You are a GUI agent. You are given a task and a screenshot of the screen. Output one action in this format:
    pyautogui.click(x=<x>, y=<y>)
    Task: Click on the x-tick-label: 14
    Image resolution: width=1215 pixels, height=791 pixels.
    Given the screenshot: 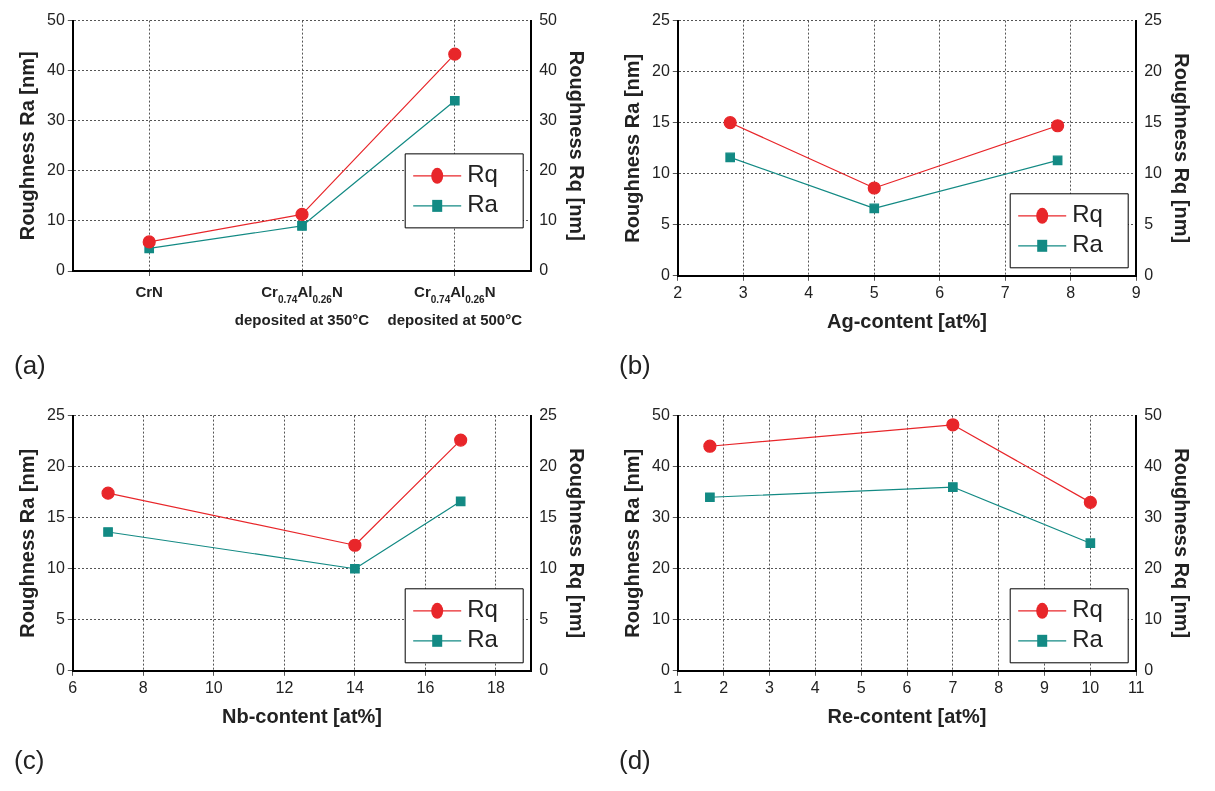 What is the action you would take?
    pyautogui.click(x=354, y=687)
    